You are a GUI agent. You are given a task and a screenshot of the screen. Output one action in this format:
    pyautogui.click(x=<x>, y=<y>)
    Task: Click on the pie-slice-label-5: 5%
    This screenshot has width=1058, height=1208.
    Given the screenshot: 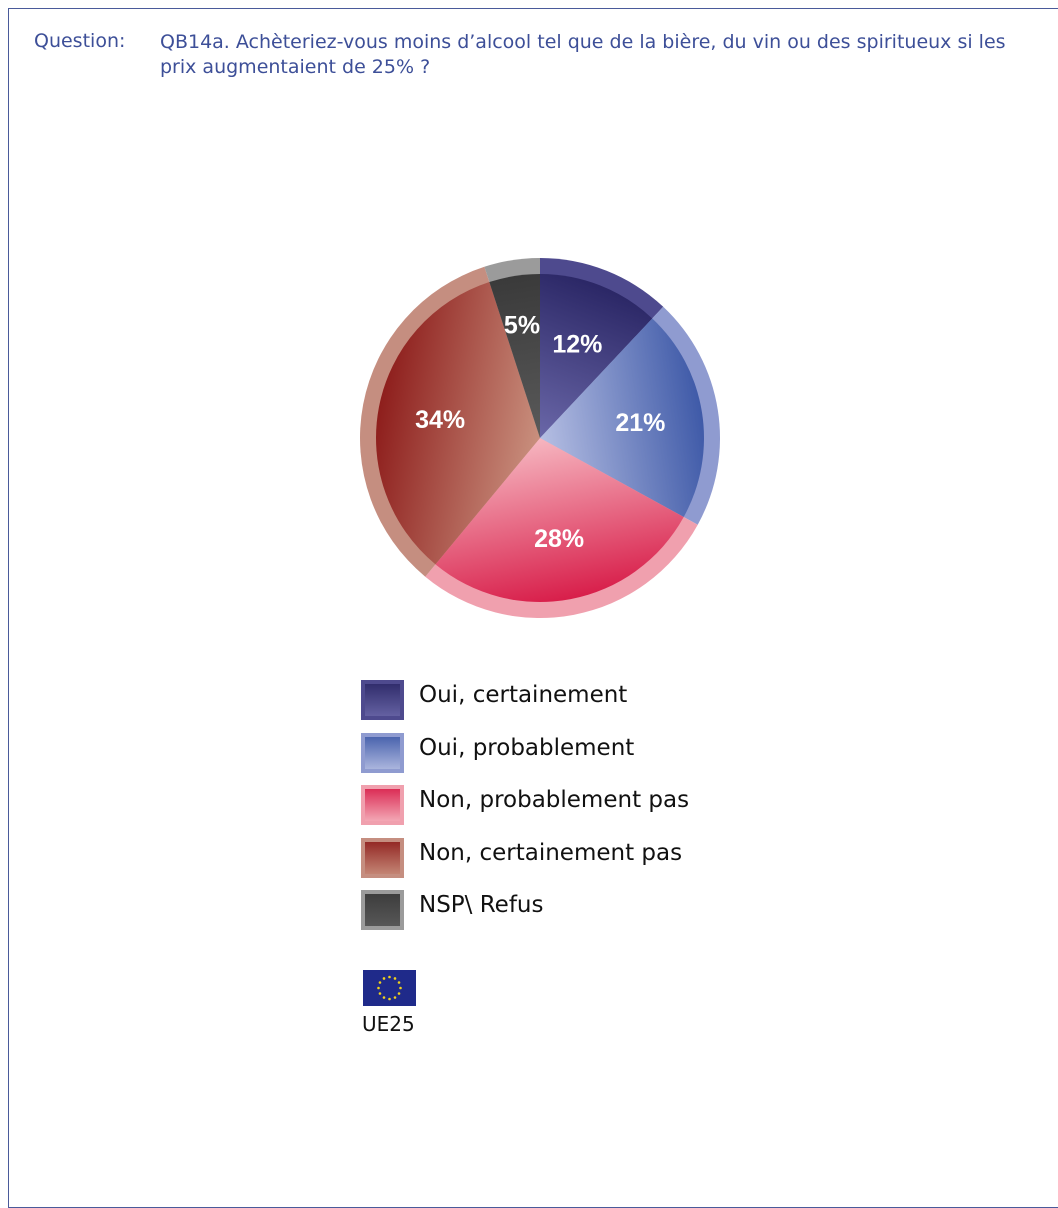 What is the action you would take?
    pyautogui.click(x=522, y=326)
    